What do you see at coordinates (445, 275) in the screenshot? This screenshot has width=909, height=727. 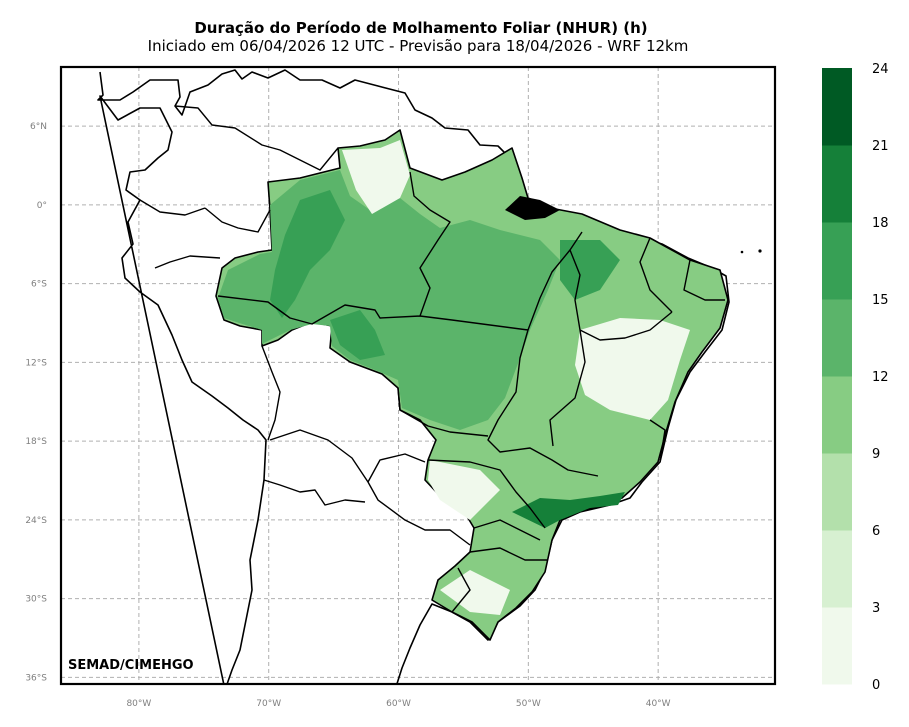 I see `amazon-peak-hours` at bounding box center [445, 275].